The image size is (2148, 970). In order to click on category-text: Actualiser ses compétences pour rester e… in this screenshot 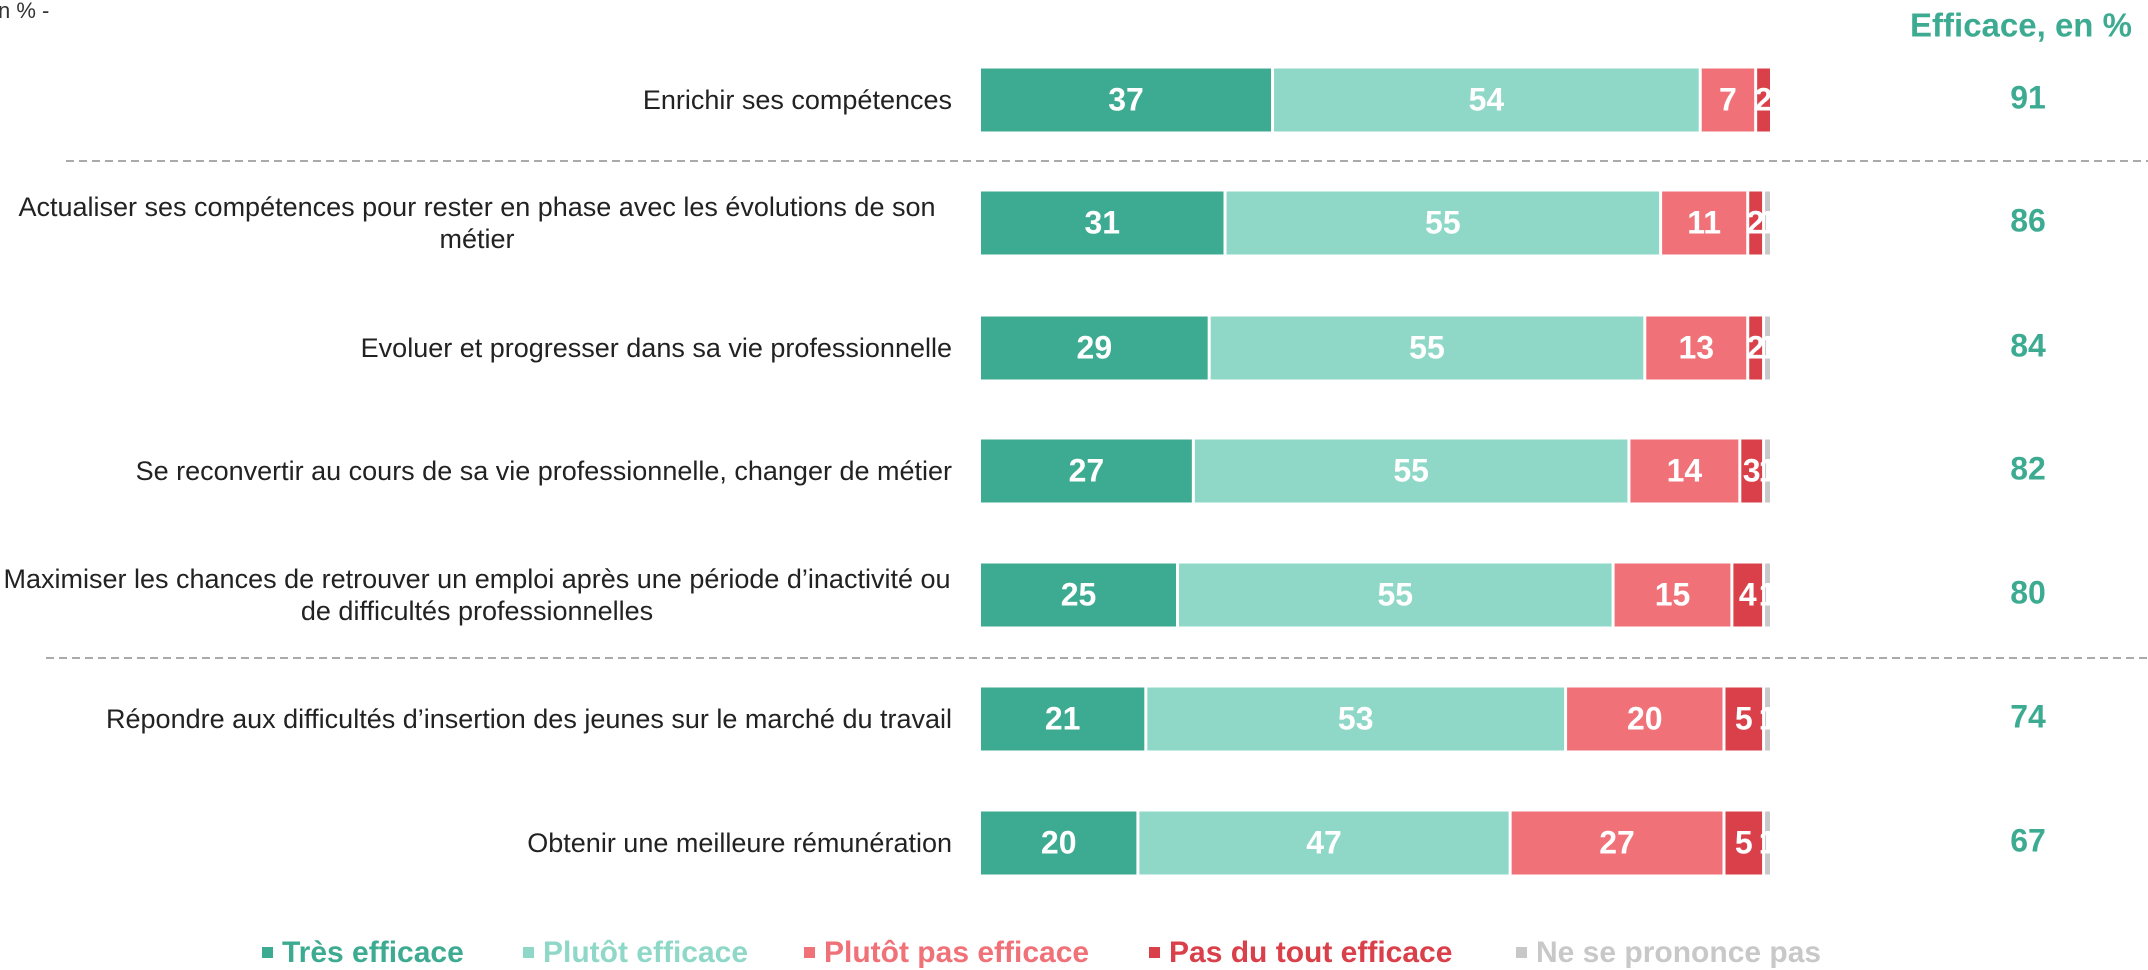, I will do `click(477, 223)`.